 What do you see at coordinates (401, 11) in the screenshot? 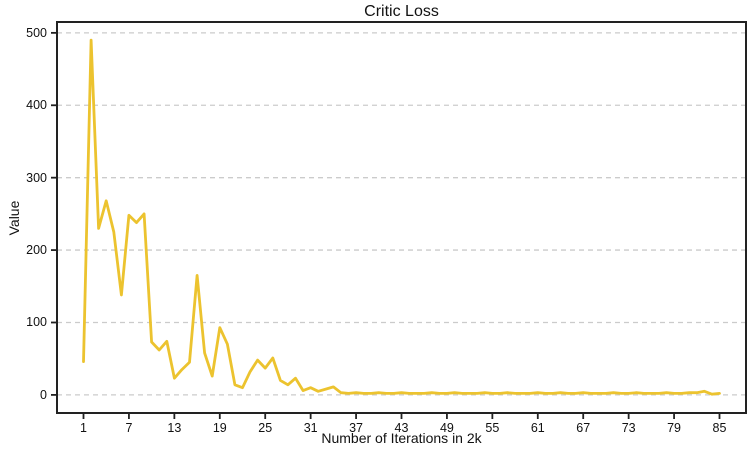
I see `chart-title: Critic Loss` at bounding box center [401, 11].